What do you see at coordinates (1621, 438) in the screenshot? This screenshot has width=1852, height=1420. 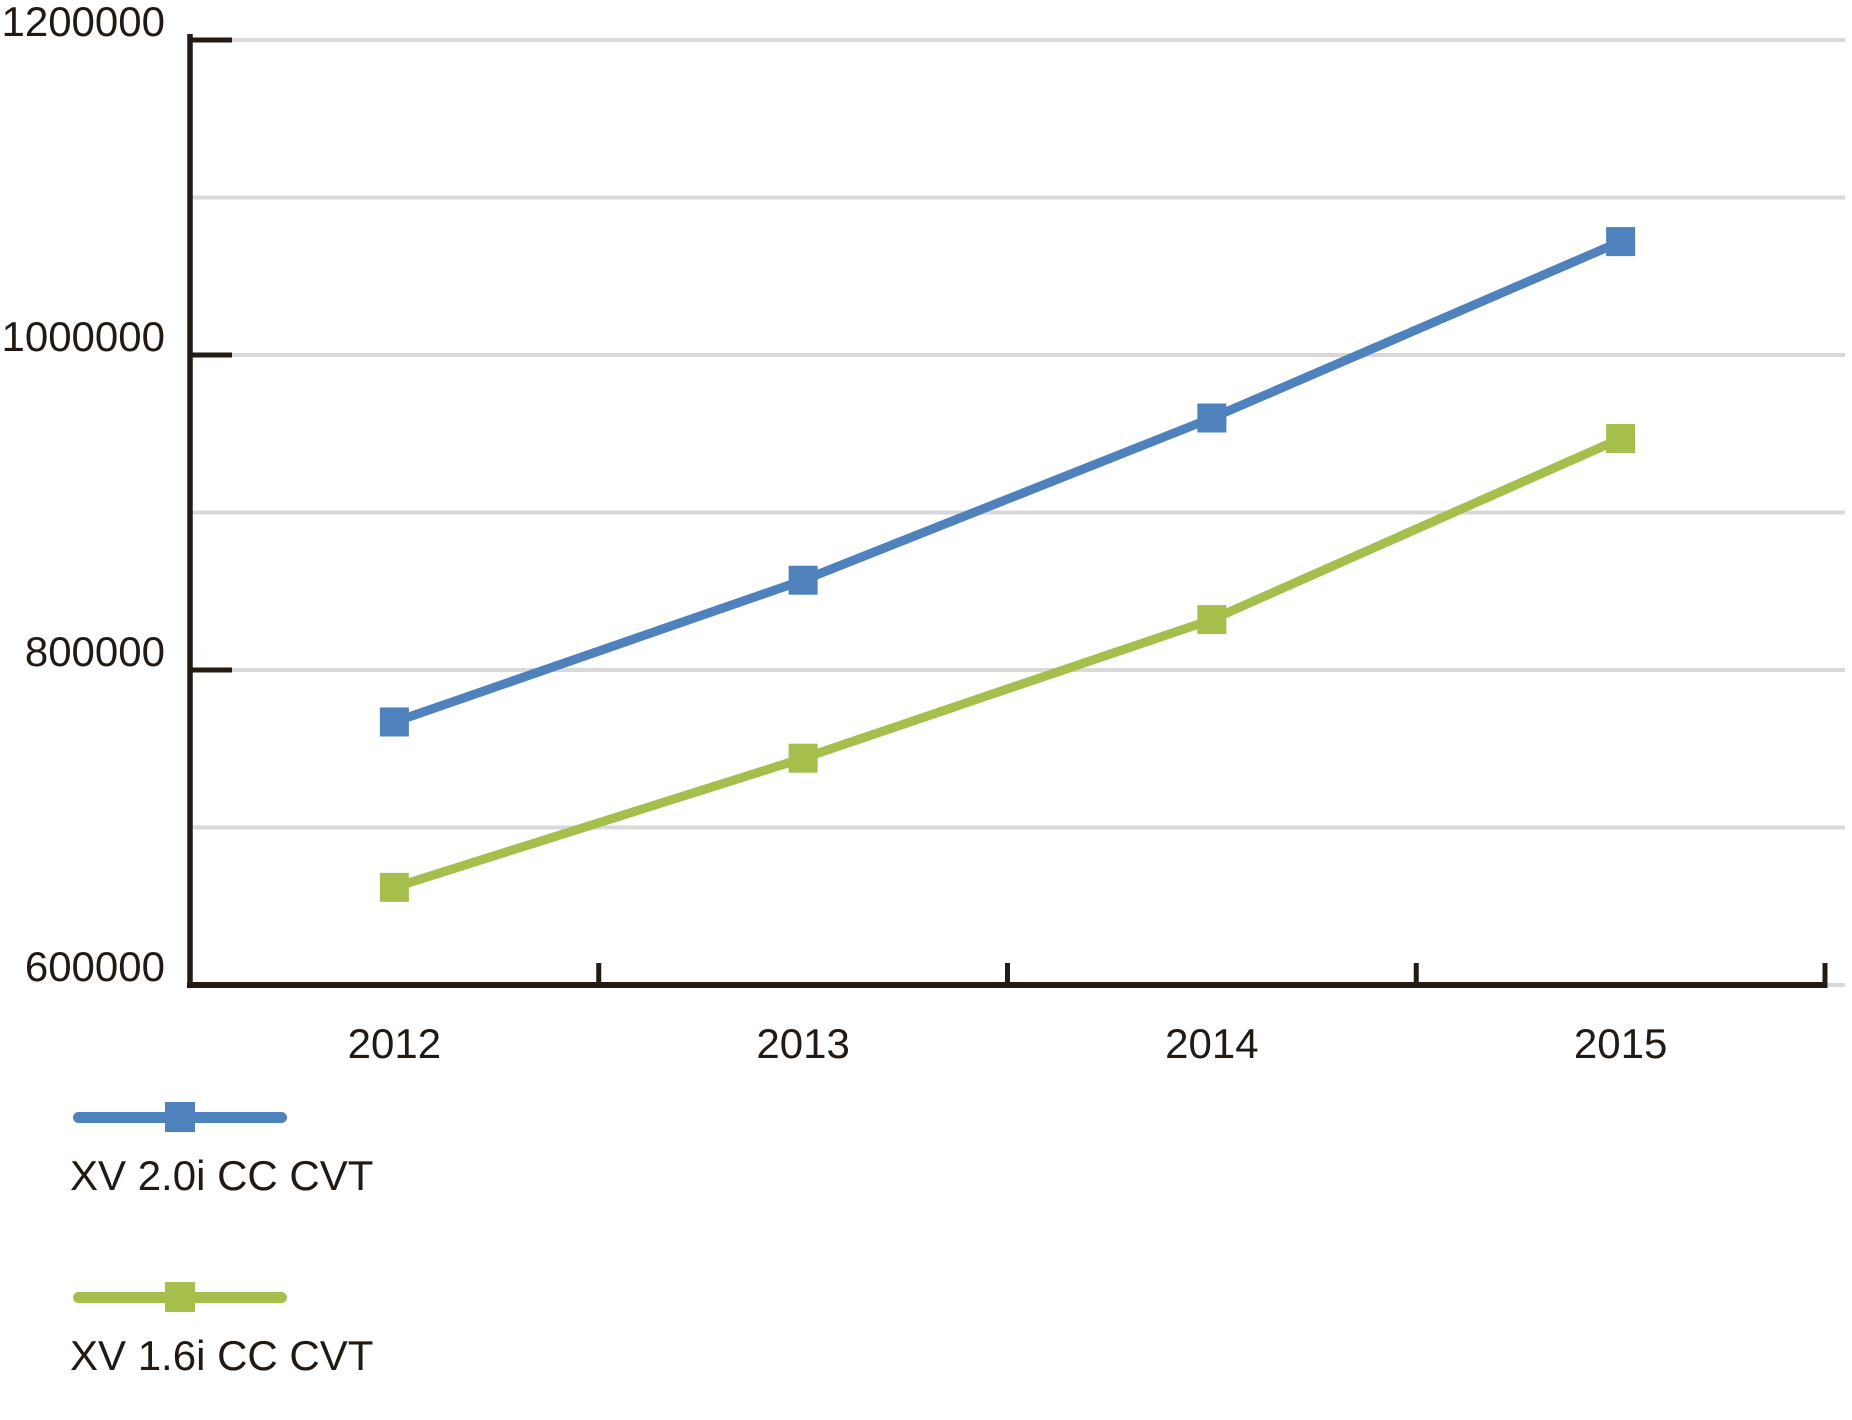 I see `data-point-series1-2015` at bounding box center [1621, 438].